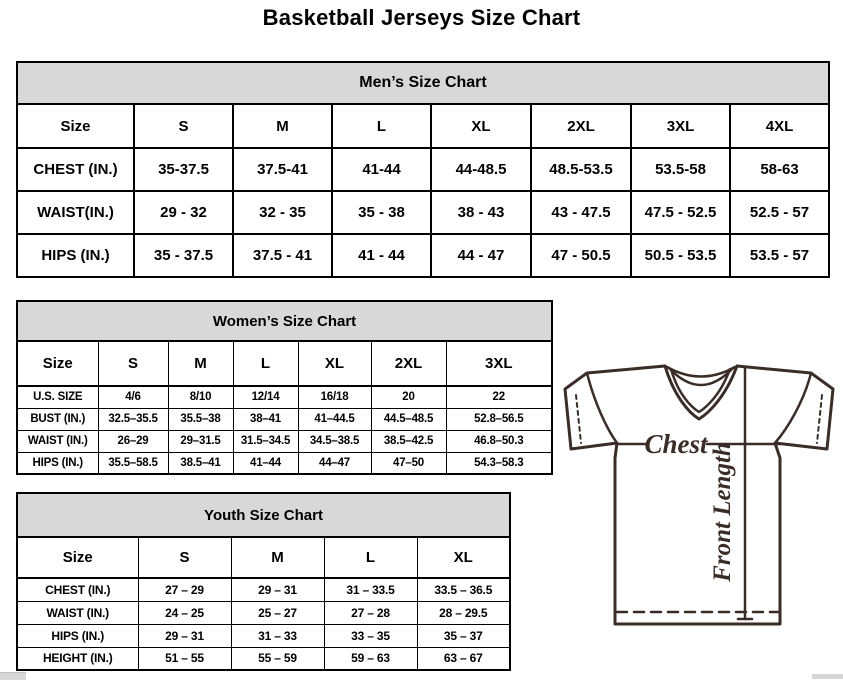 The image size is (843, 680). I want to click on youth-cell: 24 – 25, so click(184, 612).